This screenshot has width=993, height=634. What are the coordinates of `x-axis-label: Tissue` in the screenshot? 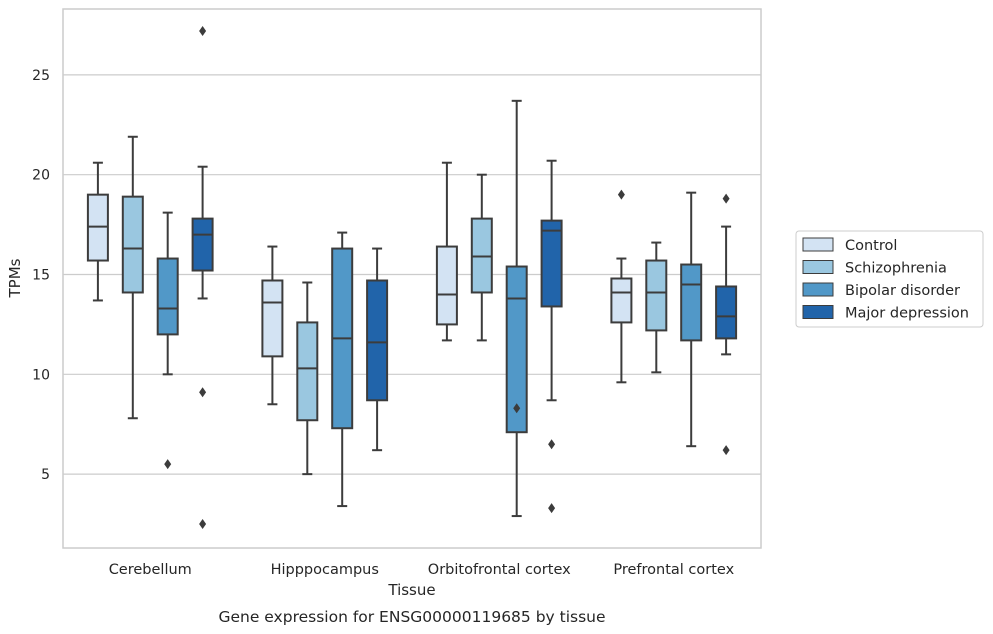 It's located at (411, 590).